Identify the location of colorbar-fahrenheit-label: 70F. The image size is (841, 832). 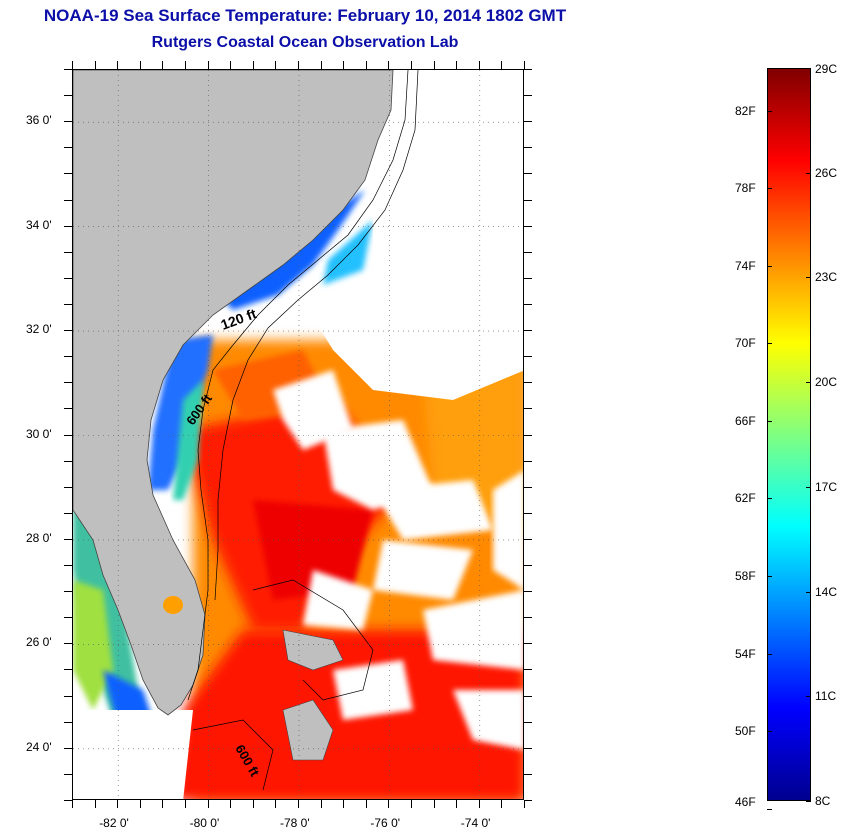
(745, 343).